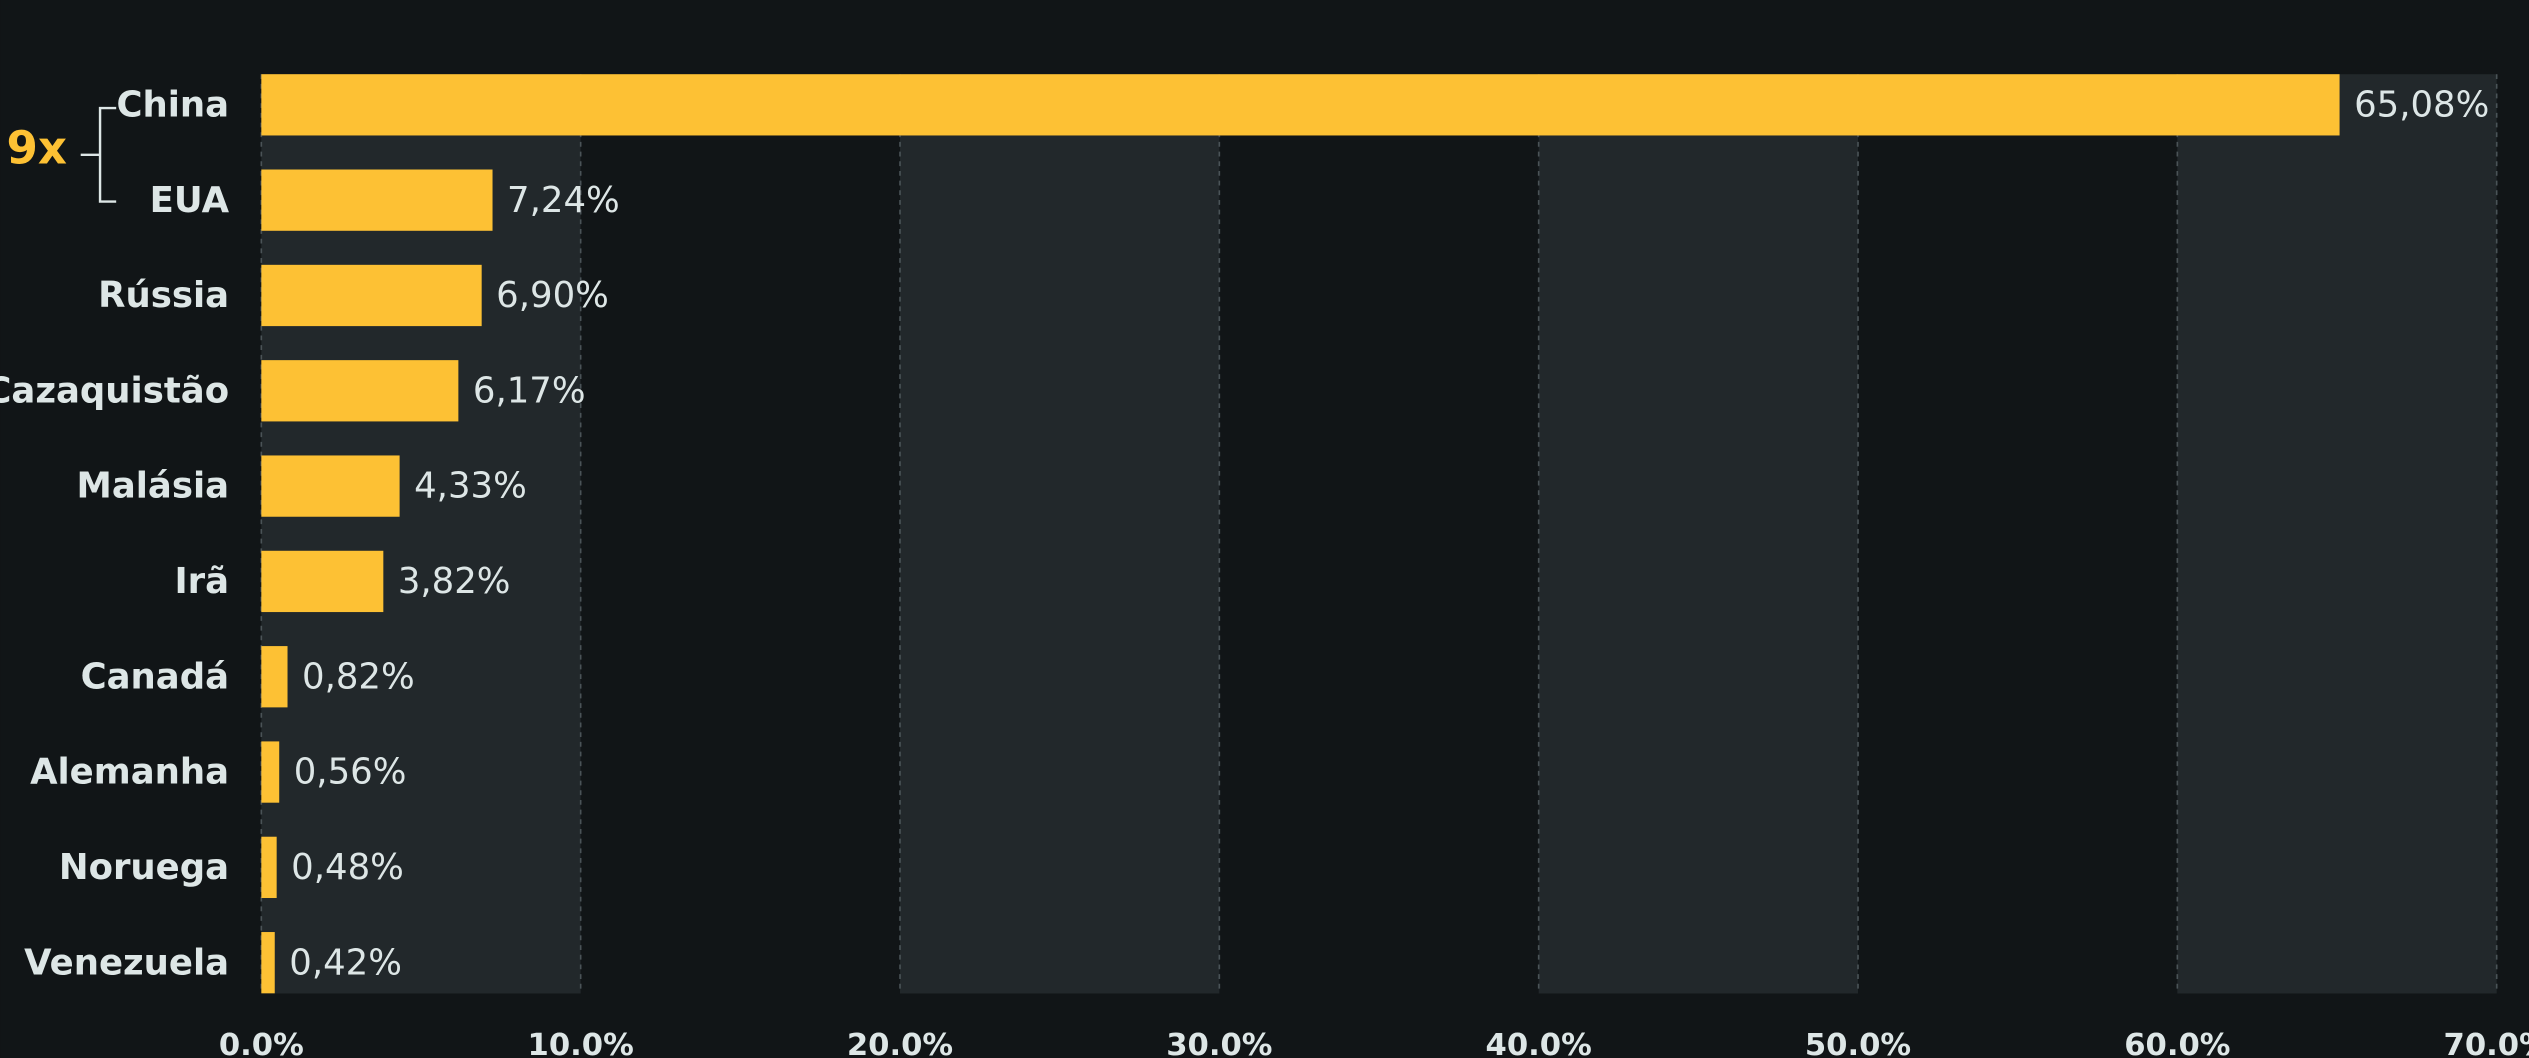 The width and height of the screenshot is (2529, 1058). I want to click on value-label: 7,24%, so click(563, 200).